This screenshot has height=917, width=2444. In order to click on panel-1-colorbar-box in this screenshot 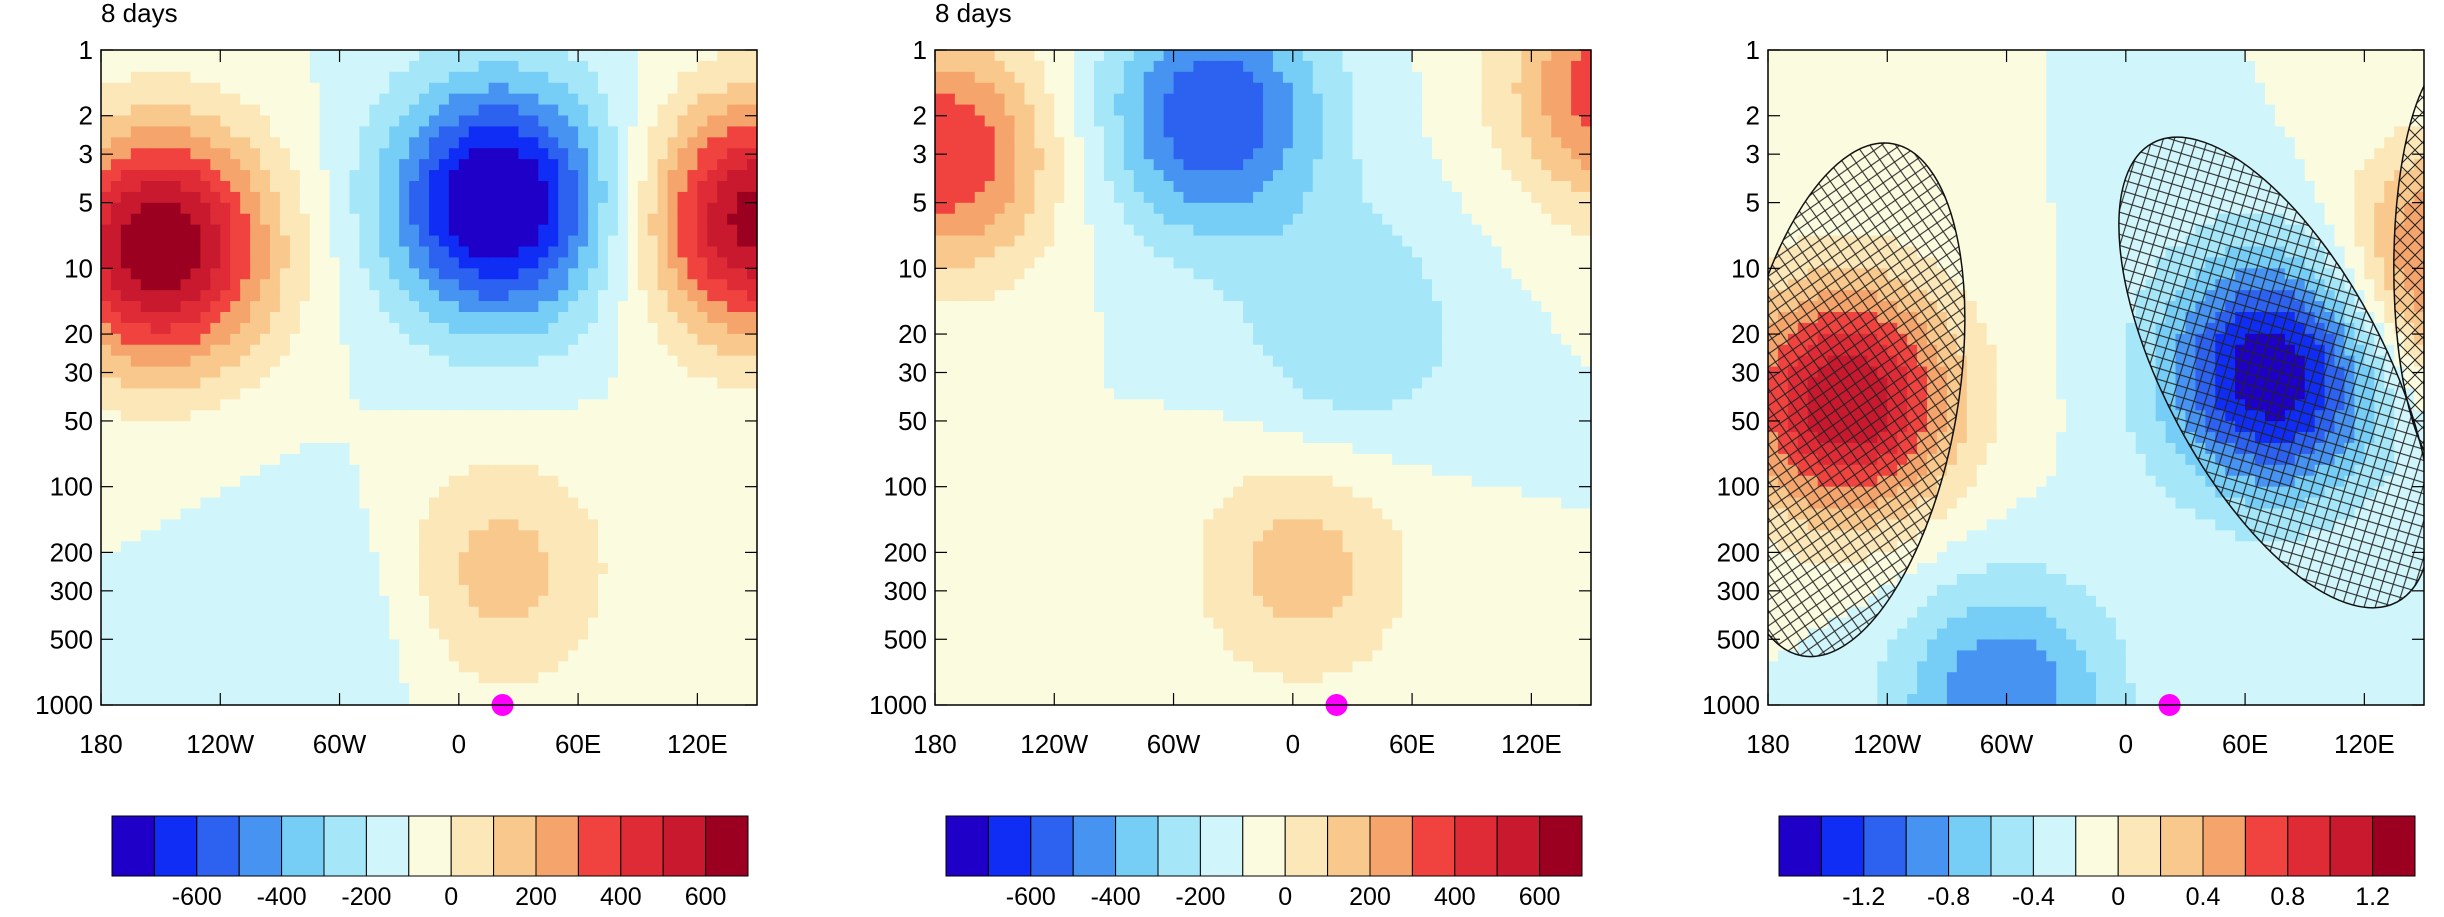, I will do `click(727, 846)`.